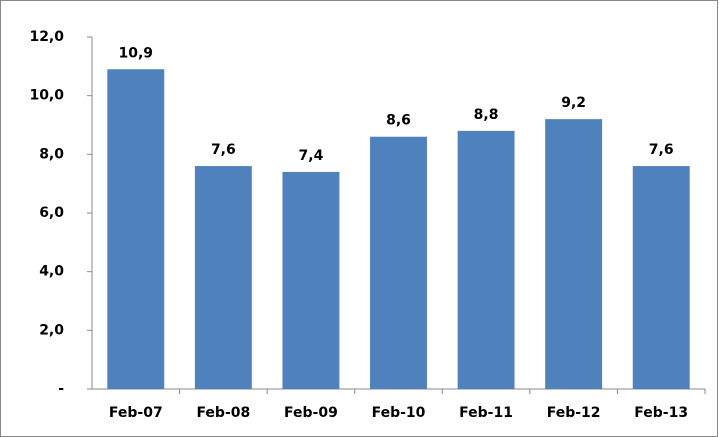 The width and height of the screenshot is (719, 437). Describe the element at coordinates (486, 413) in the screenshot. I see `x-tick-label: Feb-11` at that location.